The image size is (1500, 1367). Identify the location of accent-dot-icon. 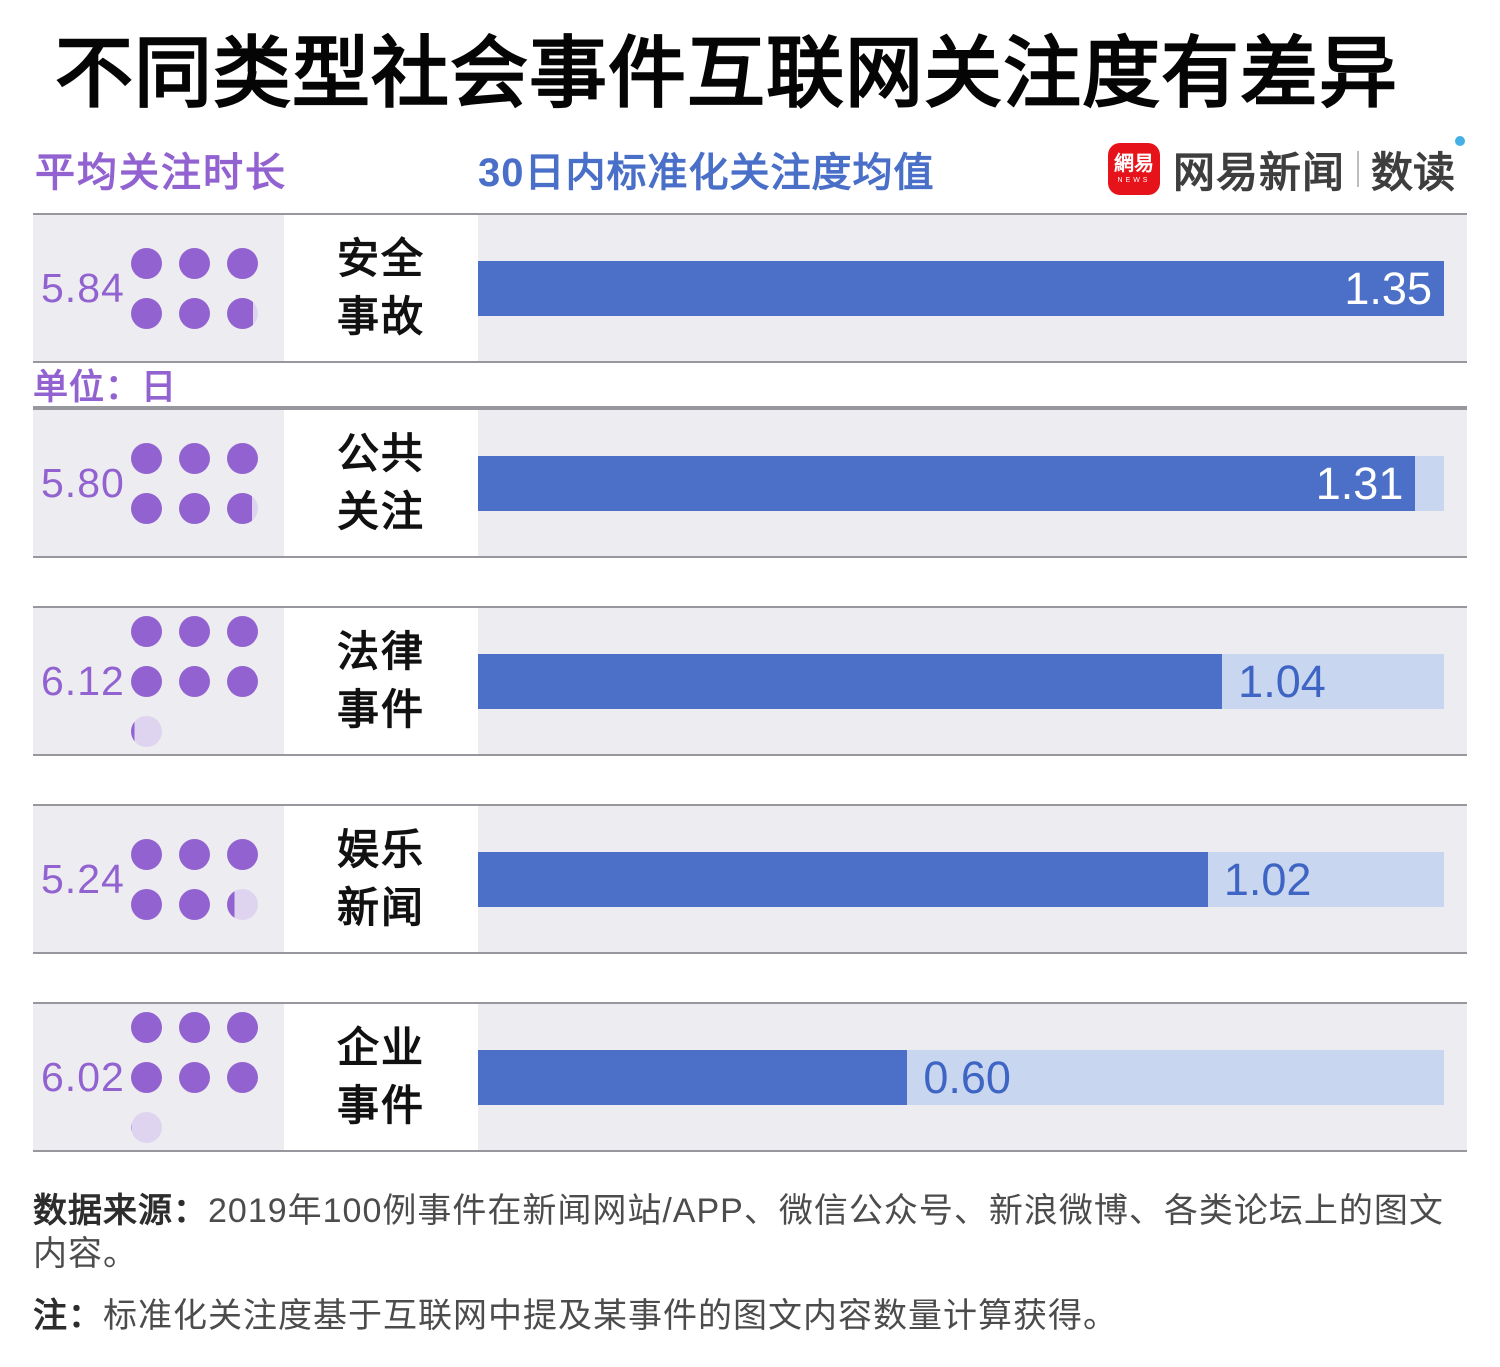
(1460, 140).